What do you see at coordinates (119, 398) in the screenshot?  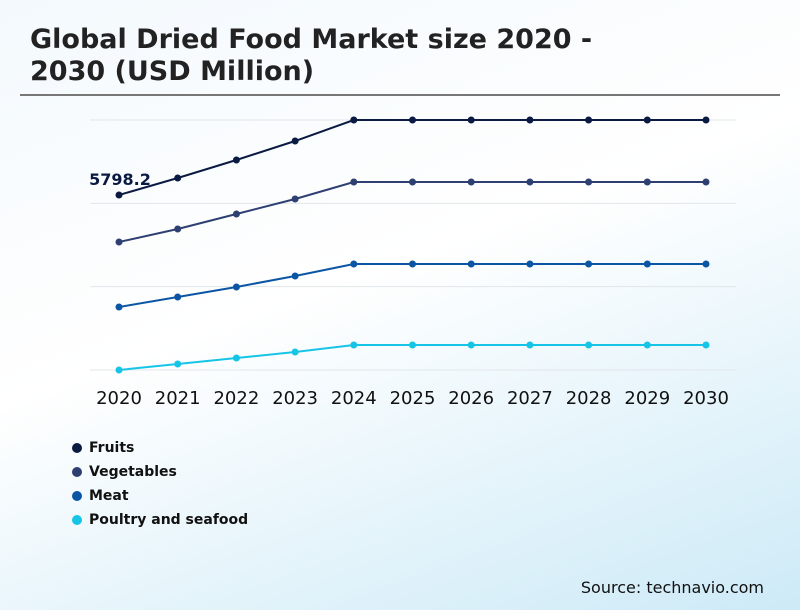 I see `x-tick-label: 2020` at bounding box center [119, 398].